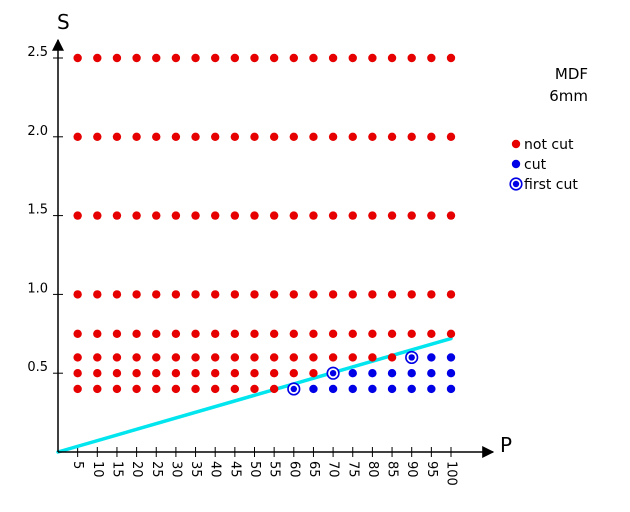  What do you see at coordinates (549, 145) in the screenshot?
I see `legend-label: not cut` at bounding box center [549, 145].